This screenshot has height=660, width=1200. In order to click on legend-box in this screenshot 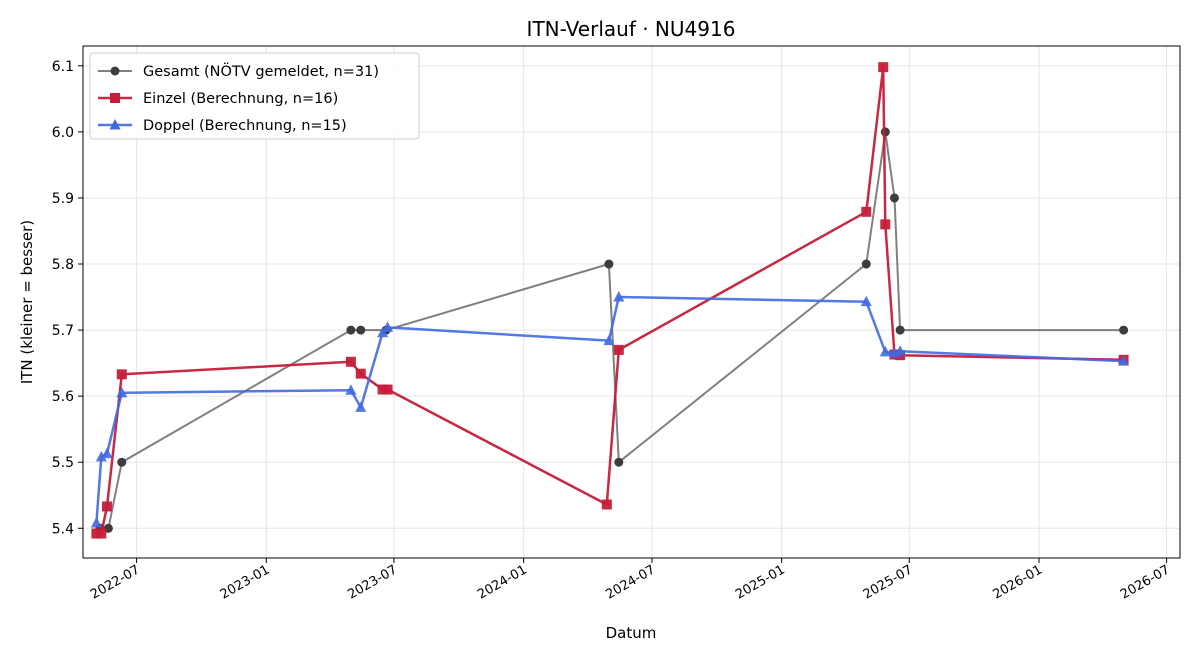, I will do `click(254, 96)`.